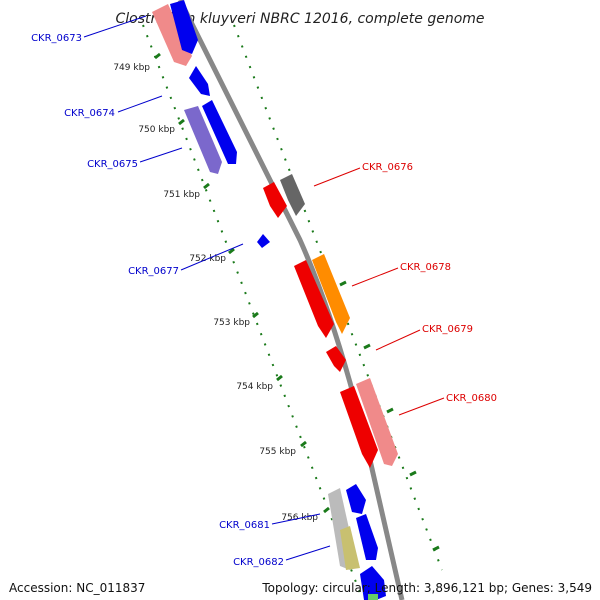 This screenshot has width=600, height=600. Describe the element at coordinates (77, 588) in the screenshot. I see `accession-text: Accession: NC_011837` at that location.